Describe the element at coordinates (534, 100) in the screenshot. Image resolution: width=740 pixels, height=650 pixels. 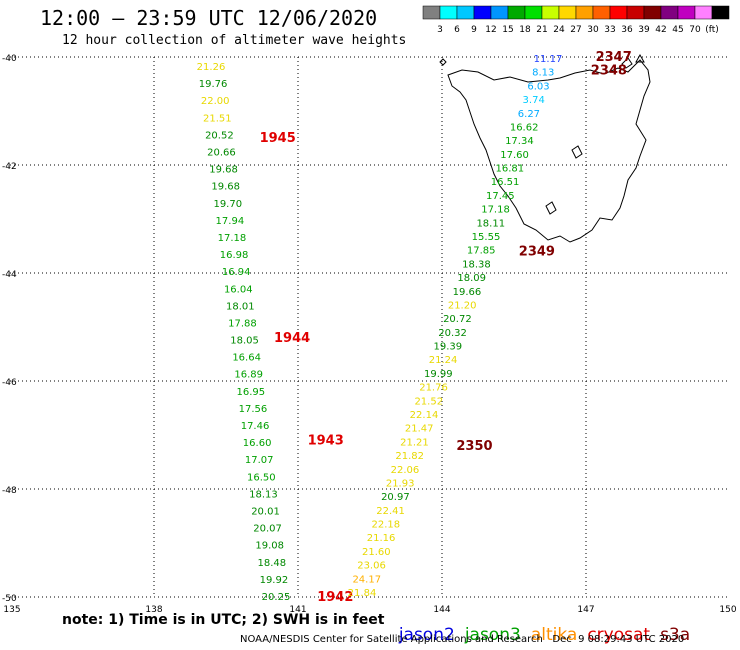
I see `swh-value: 3.74` at that location.